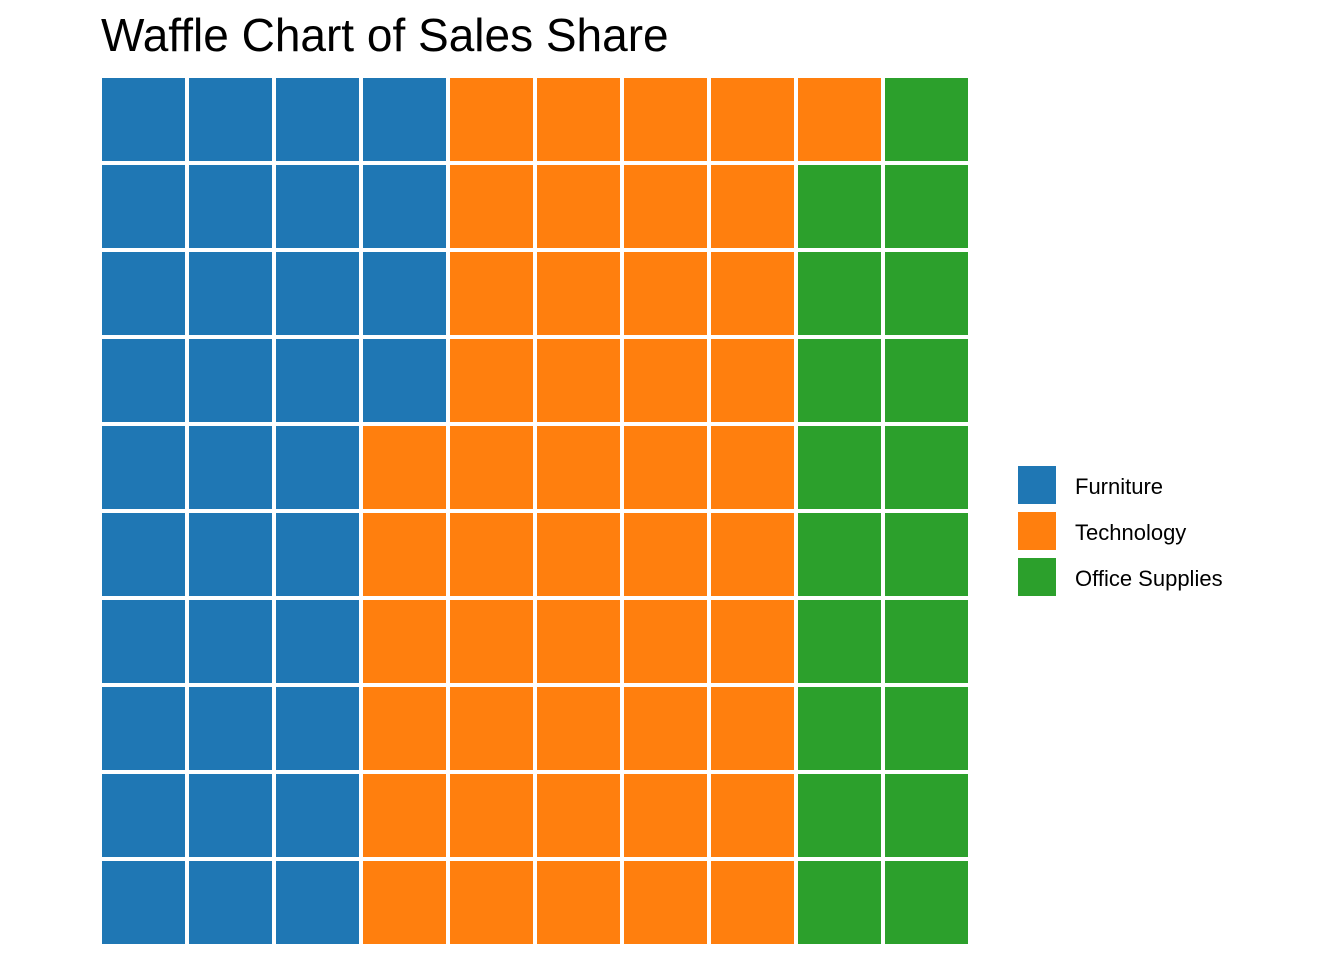  Describe the element at coordinates (1149, 578) in the screenshot. I see `legend-label: Office Supplies` at that location.